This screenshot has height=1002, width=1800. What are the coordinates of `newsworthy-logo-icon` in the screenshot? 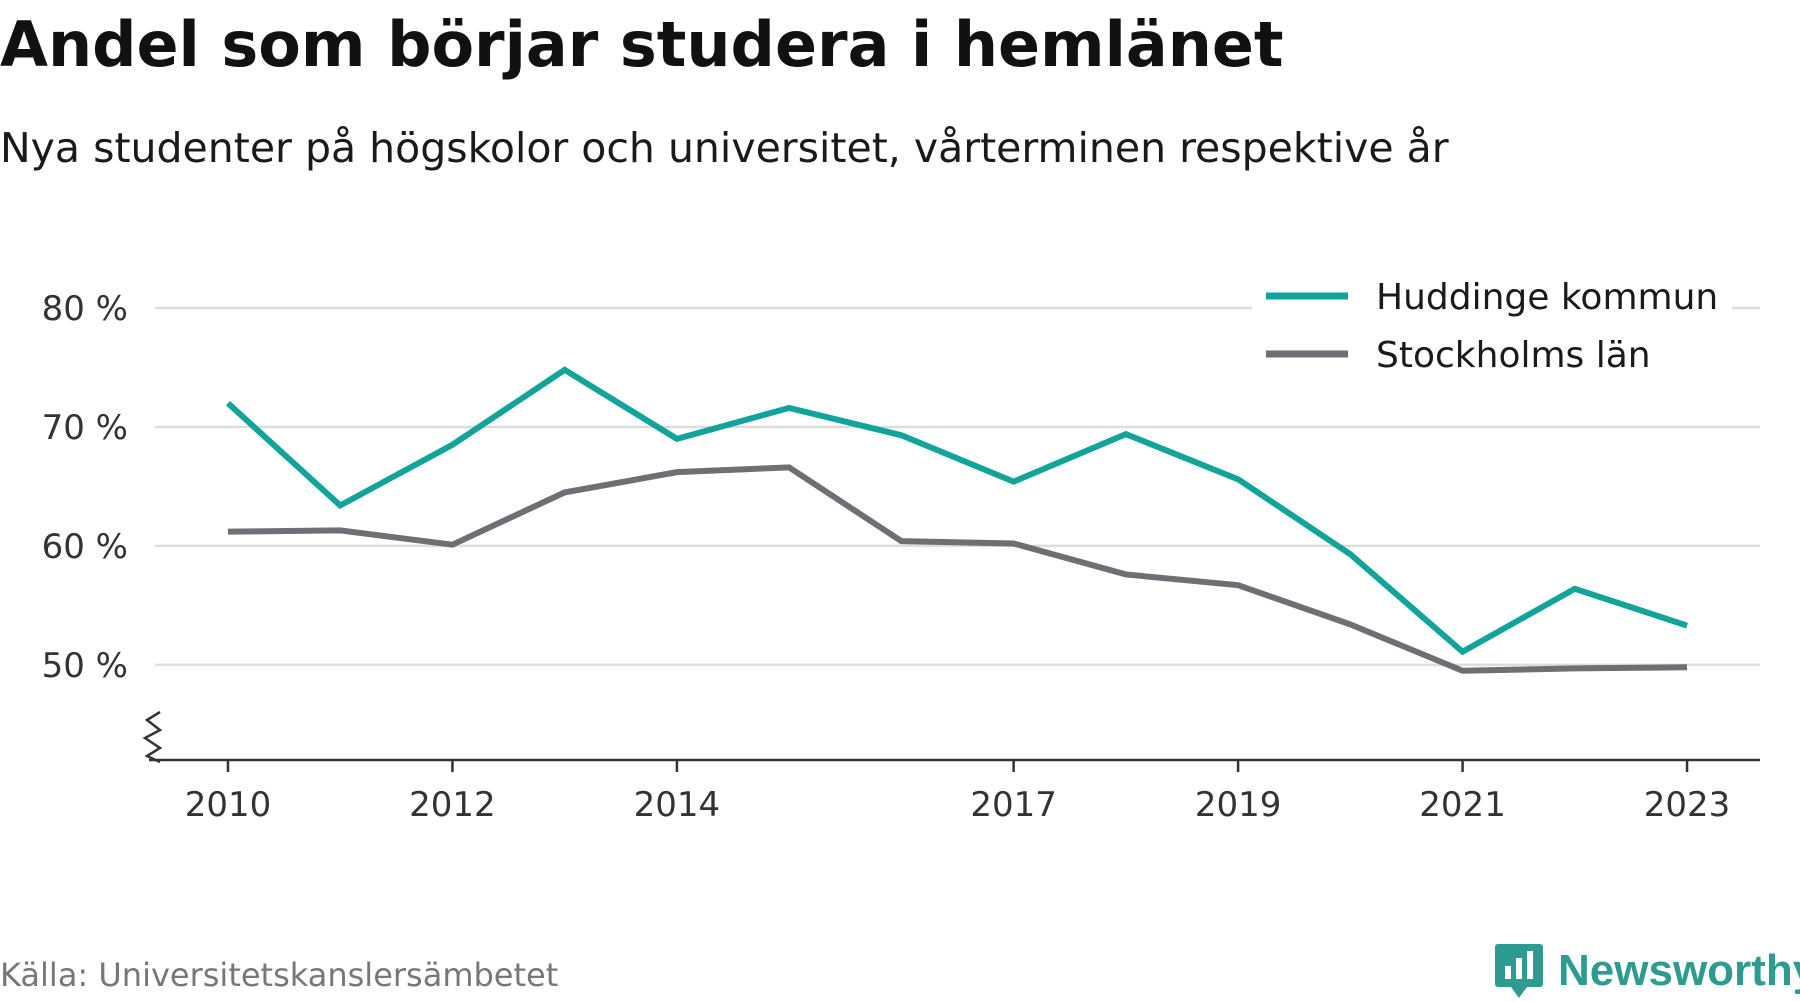 It's located at (1519, 971).